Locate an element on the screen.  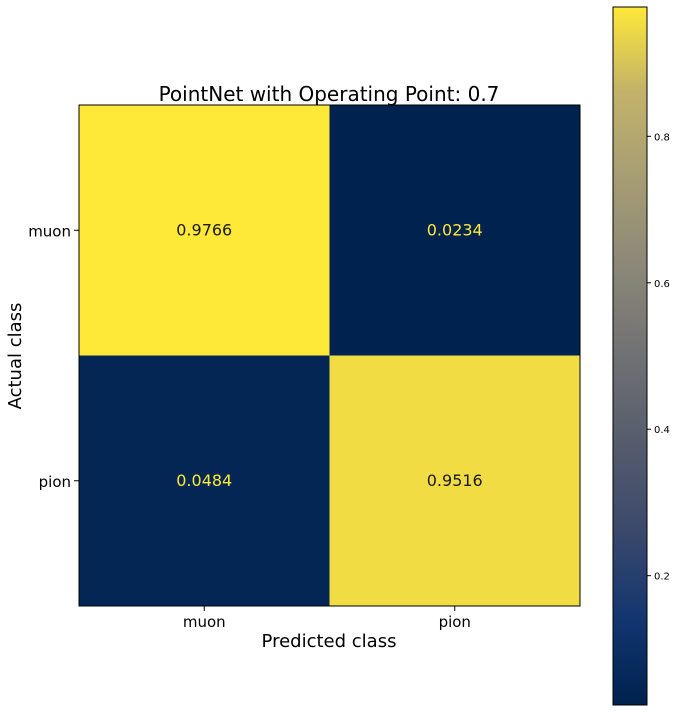
y-axis-ticks: muon pion is located at coordinates (53, 356).